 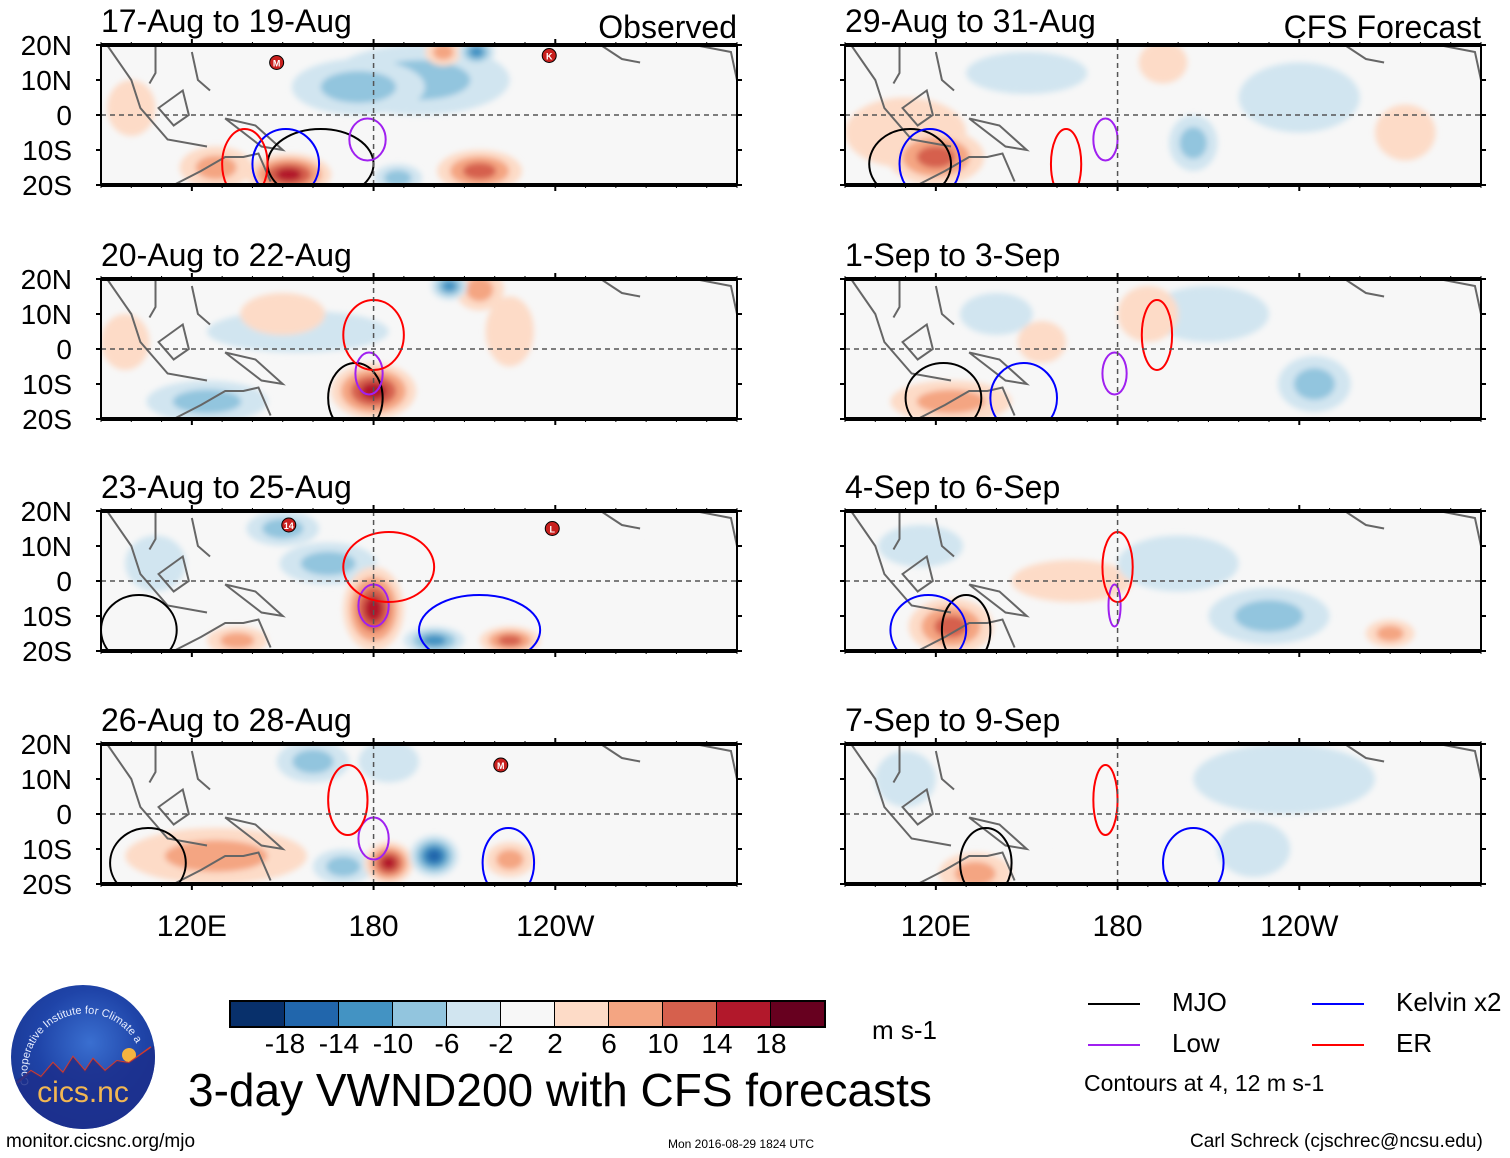 What do you see at coordinates (1338, 1045) in the screenshot?
I see `legend-line-er` at bounding box center [1338, 1045].